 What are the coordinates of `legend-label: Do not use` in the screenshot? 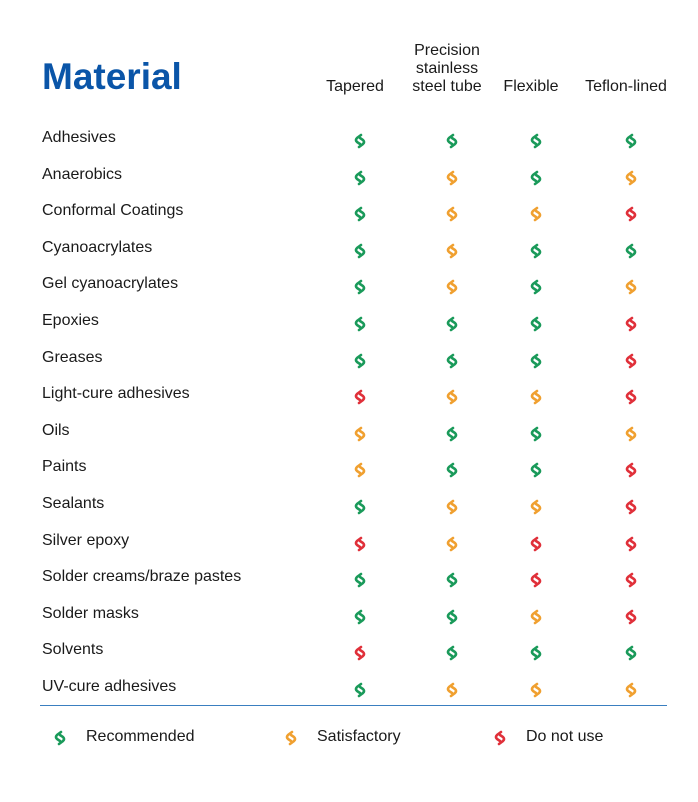 It's located at (565, 736).